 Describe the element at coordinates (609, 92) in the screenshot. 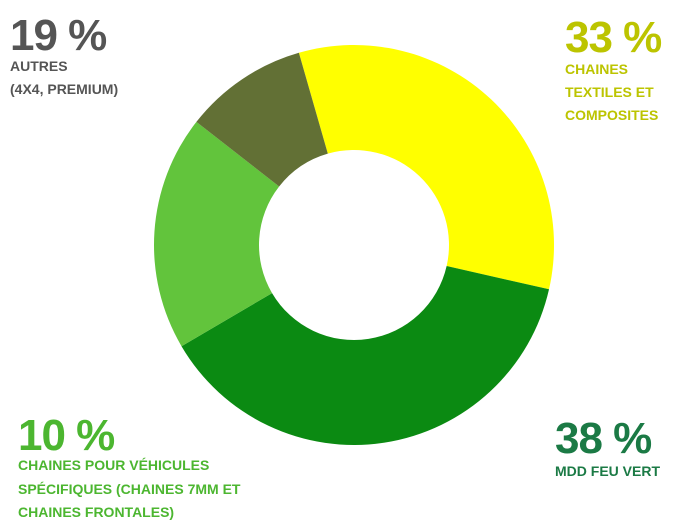

I see `slice-description: TEXTILES ET` at that location.